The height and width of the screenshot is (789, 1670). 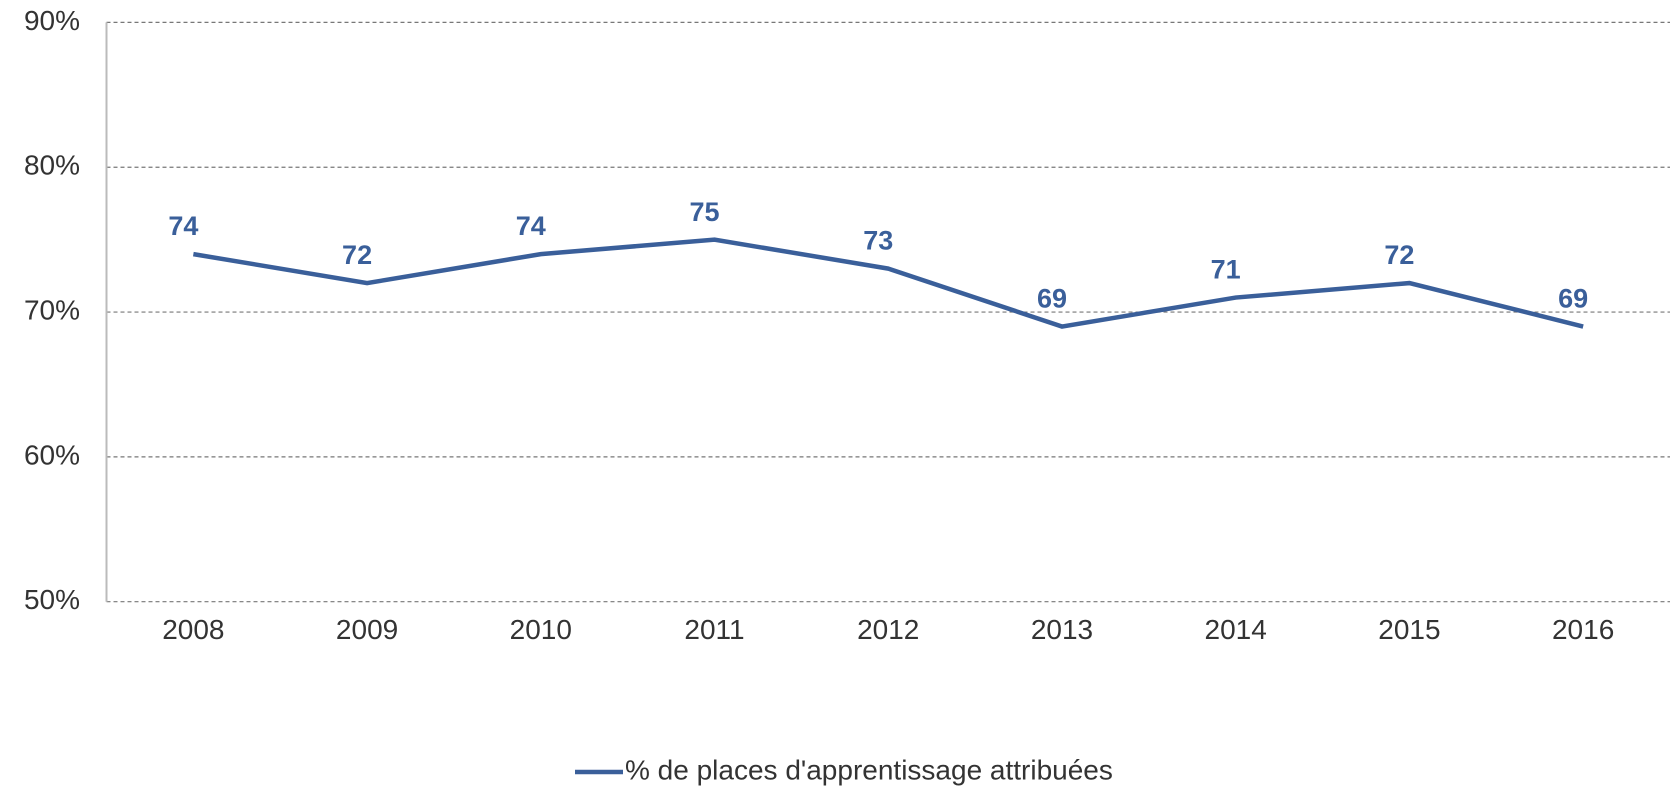 What do you see at coordinates (541, 629) in the screenshot?
I see `x-tick-label: 2010` at bounding box center [541, 629].